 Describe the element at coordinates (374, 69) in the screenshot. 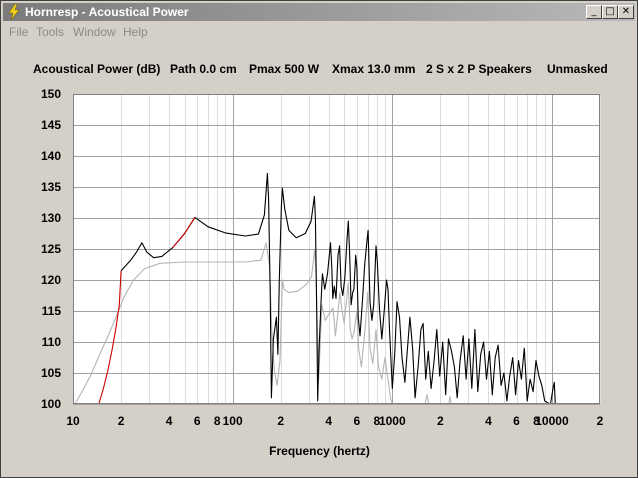

I see `header-xmax: Xmax 13.0 mm` at that location.